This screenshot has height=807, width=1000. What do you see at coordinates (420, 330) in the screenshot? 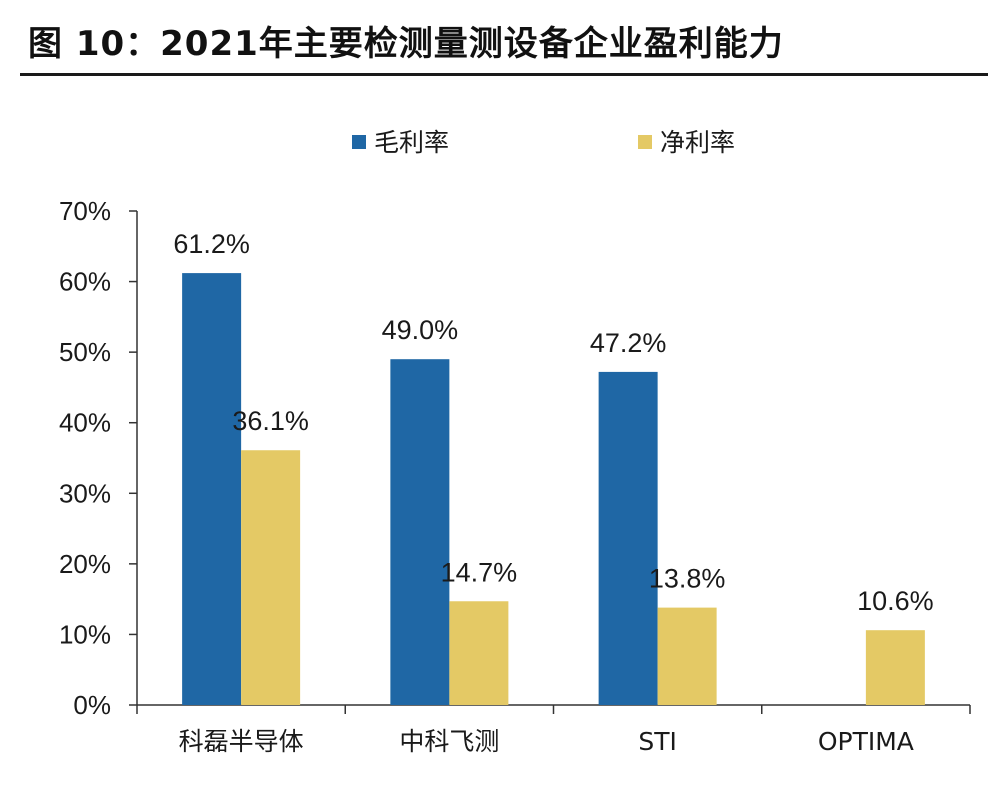
I see `data-label: 49.0%` at bounding box center [420, 330].